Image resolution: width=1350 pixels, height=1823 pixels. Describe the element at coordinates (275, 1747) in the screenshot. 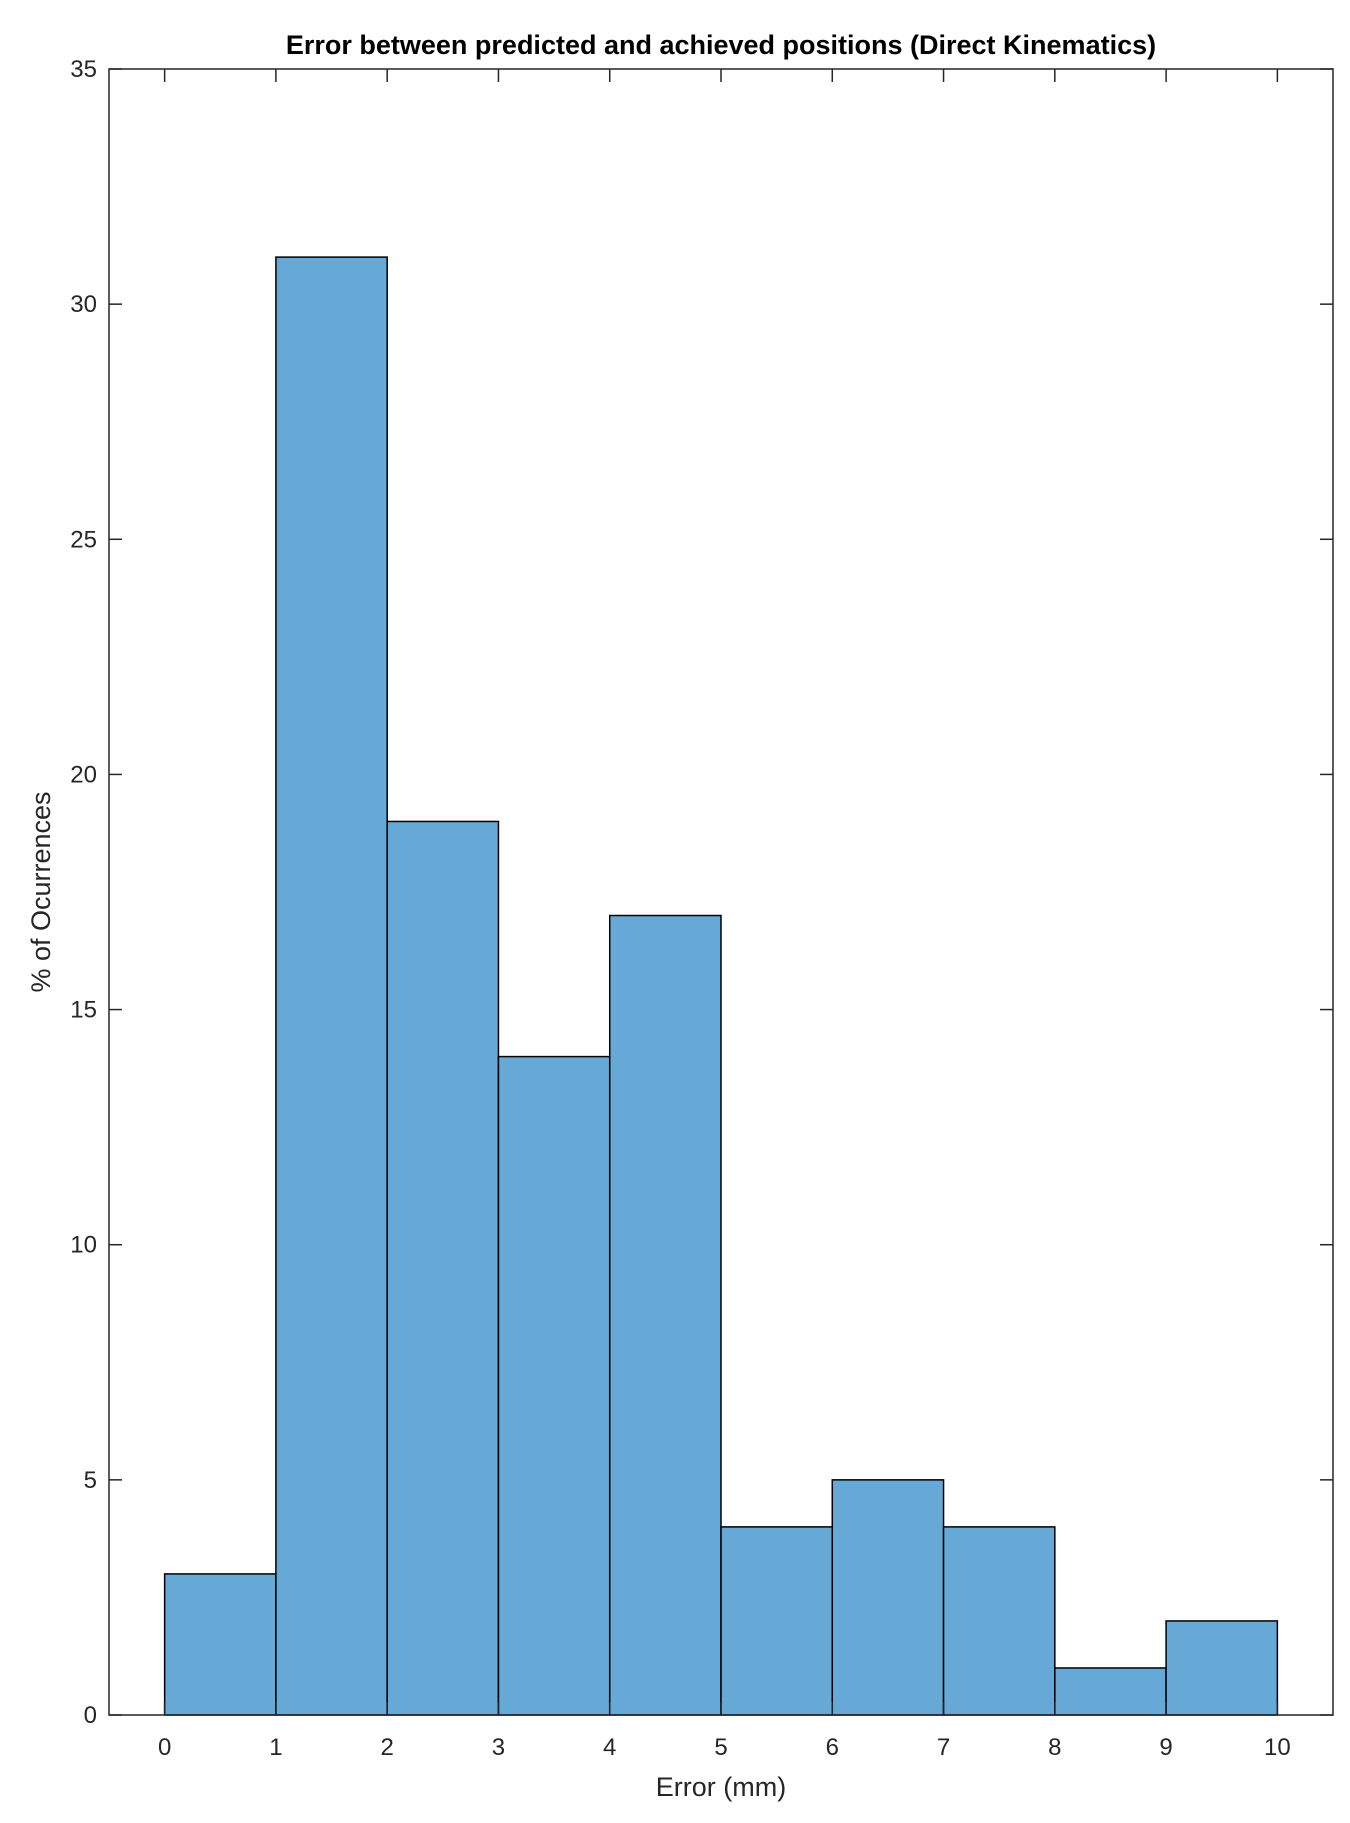

I see `x-tick-label: 1` at that location.